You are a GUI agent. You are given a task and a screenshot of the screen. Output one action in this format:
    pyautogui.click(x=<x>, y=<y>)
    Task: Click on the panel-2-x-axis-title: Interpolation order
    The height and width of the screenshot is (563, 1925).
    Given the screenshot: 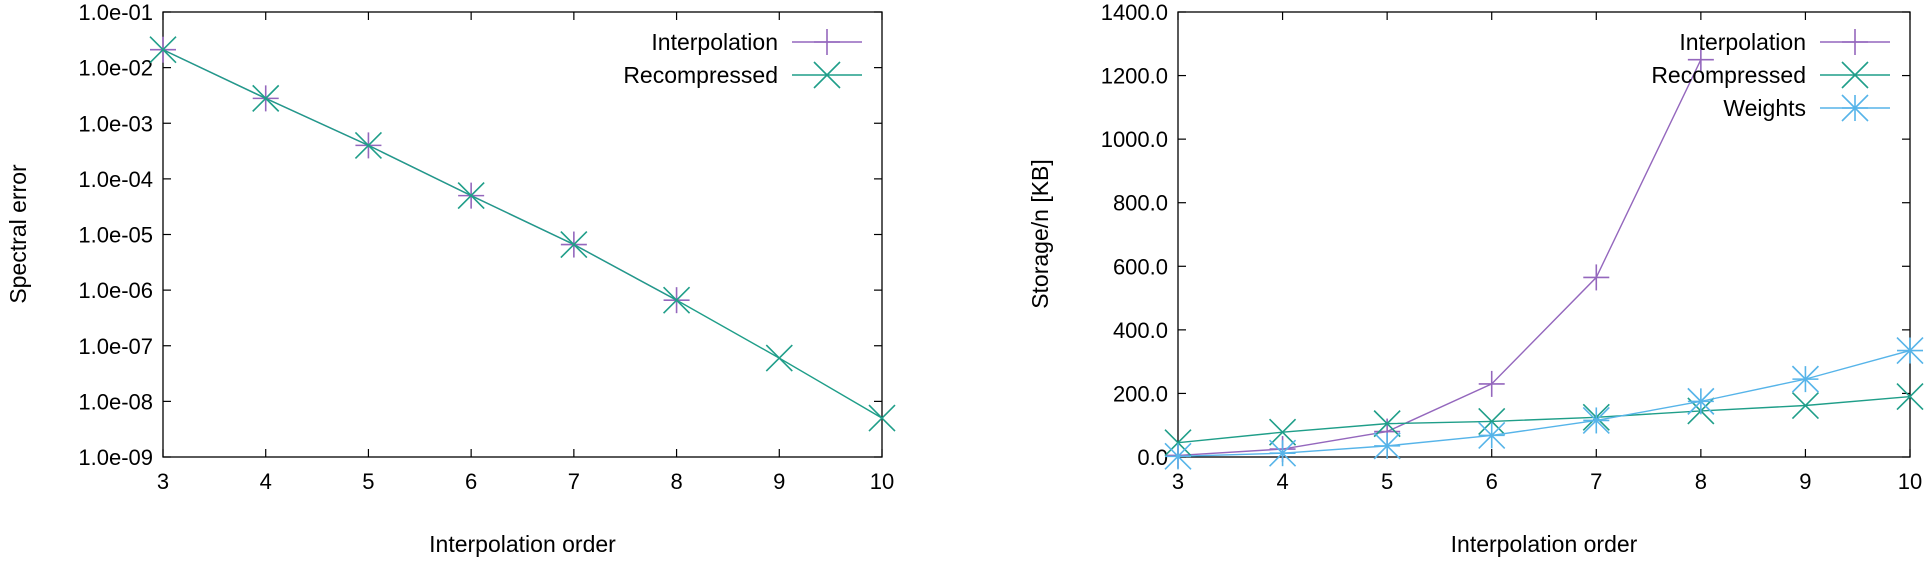 What is the action you would take?
    pyautogui.click(x=1544, y=544)
    